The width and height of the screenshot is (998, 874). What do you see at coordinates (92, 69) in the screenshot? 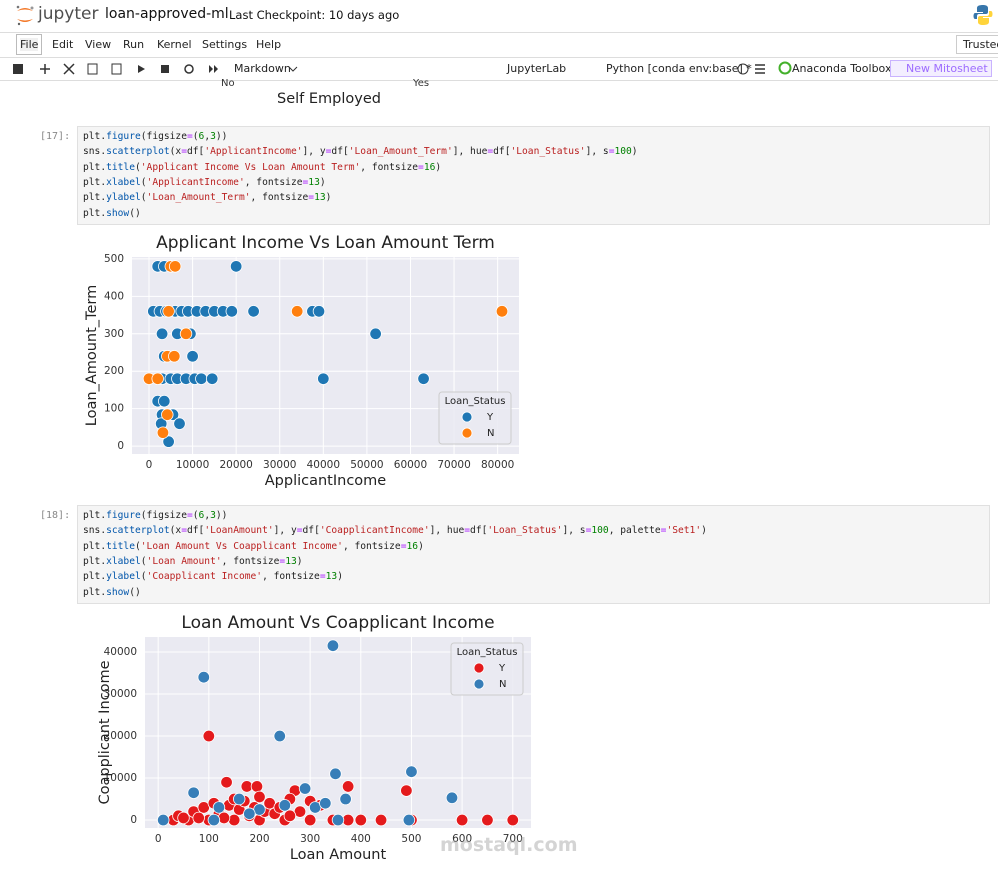
I see `copy-icon` at bounding box center [92, 69].